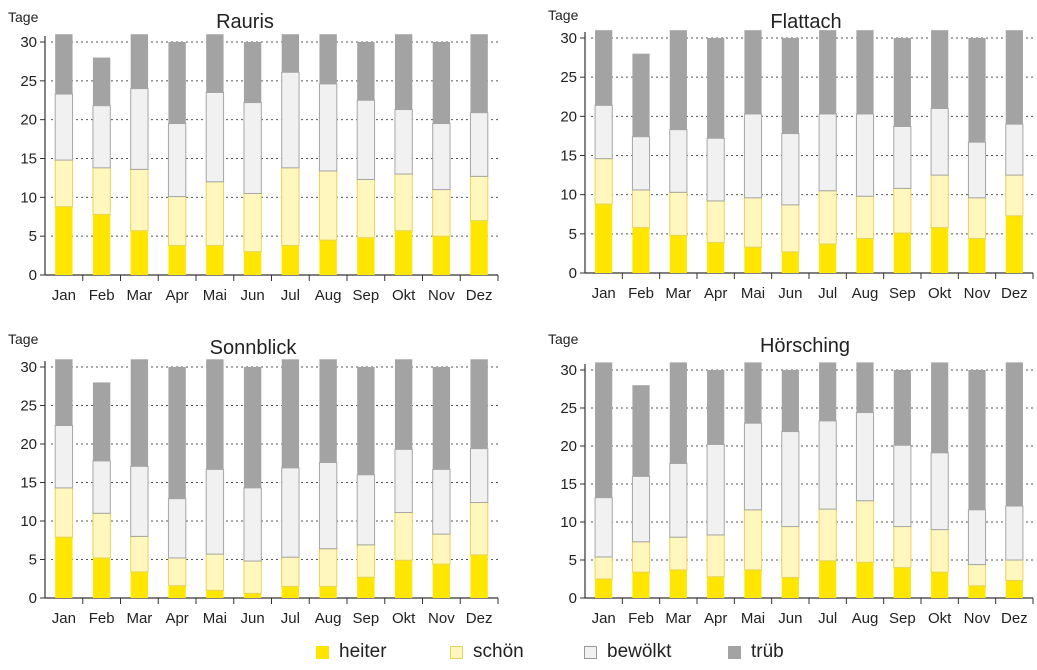 The width and height of the screenshot is (1037, 670). Describe the element at coordinates (790, 262) in the screenshot. I see `bar-heiter-jun` at that location.